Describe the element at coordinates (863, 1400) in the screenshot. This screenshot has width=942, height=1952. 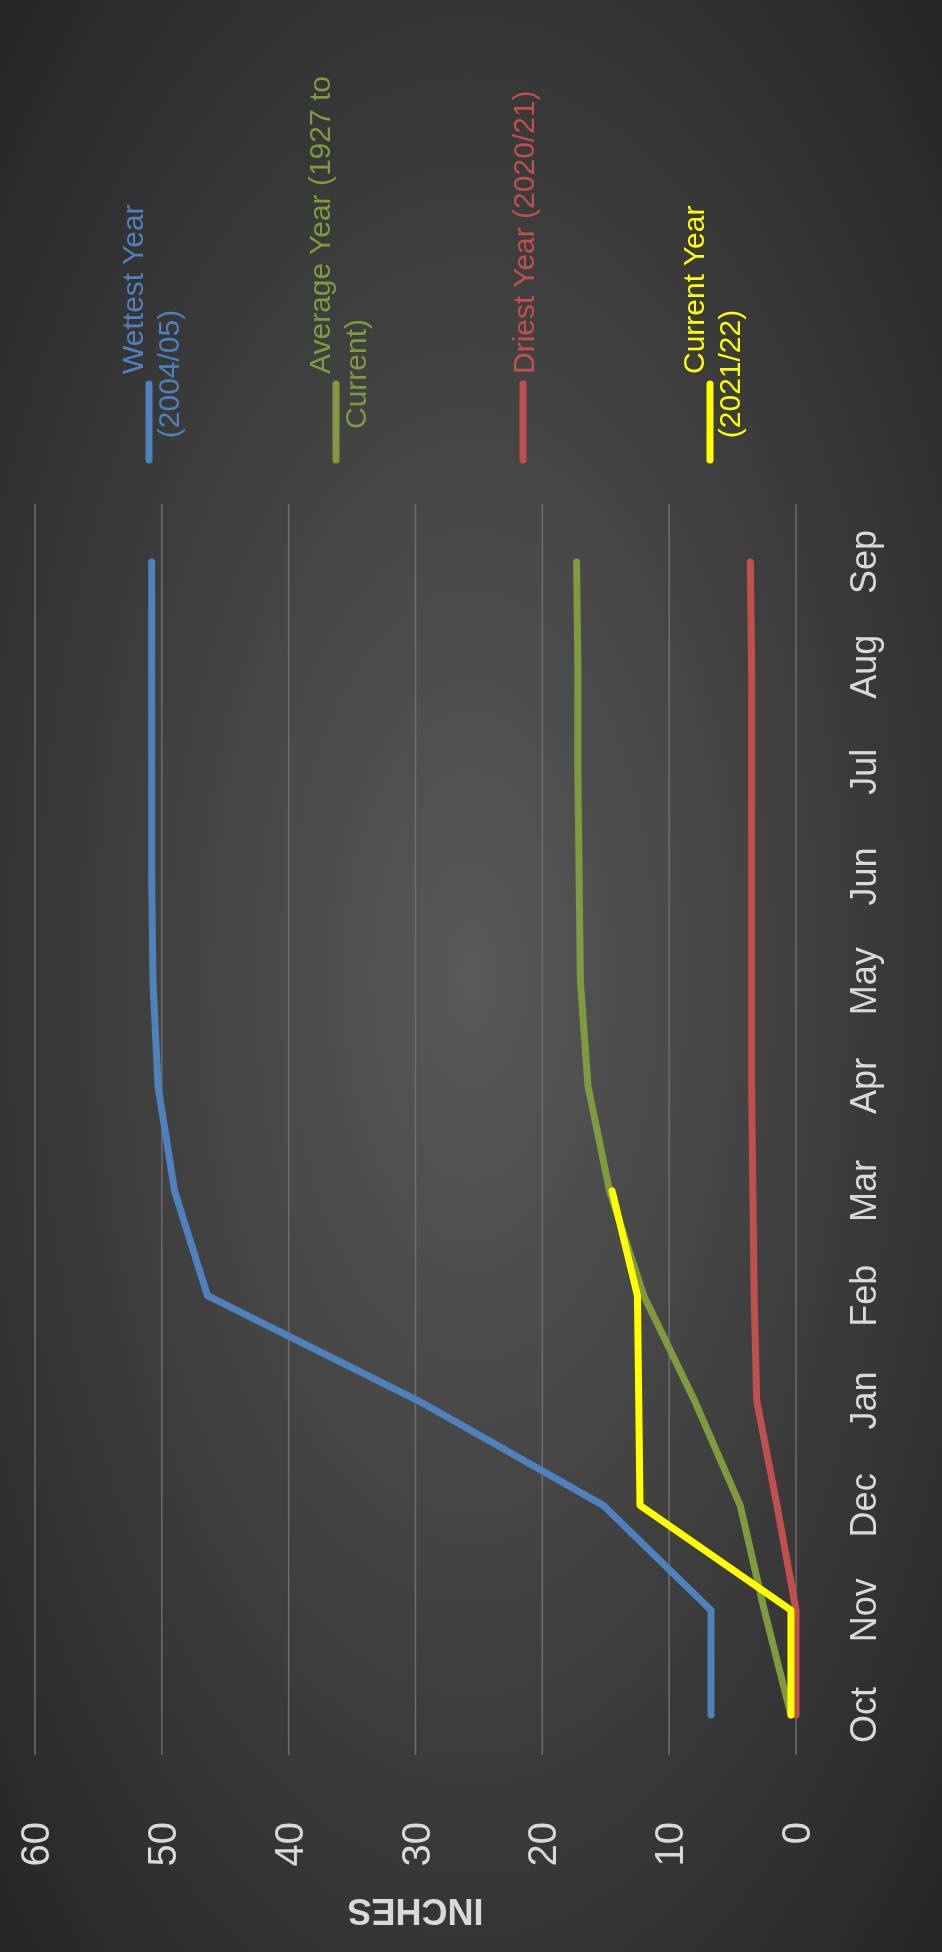
I see `y-tick-label: Jan` at that location.